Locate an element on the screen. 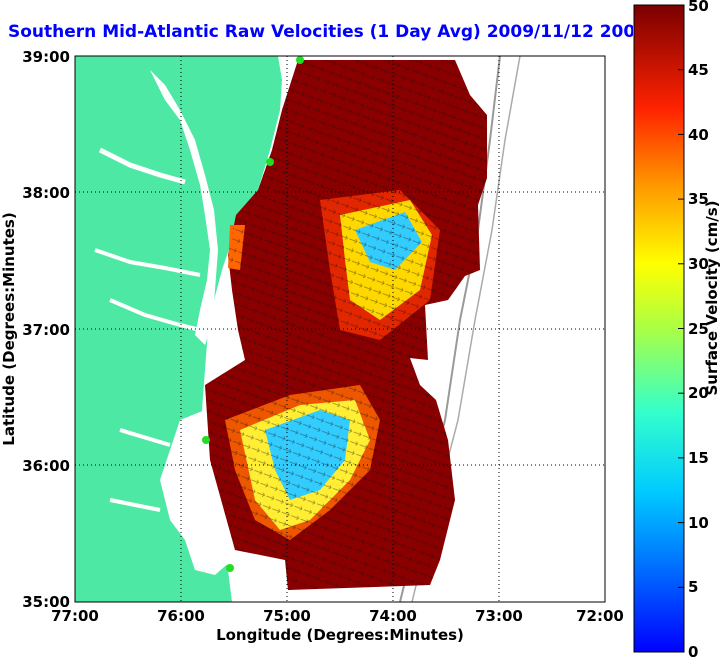  colorbar is located at coordinates (659, 328).